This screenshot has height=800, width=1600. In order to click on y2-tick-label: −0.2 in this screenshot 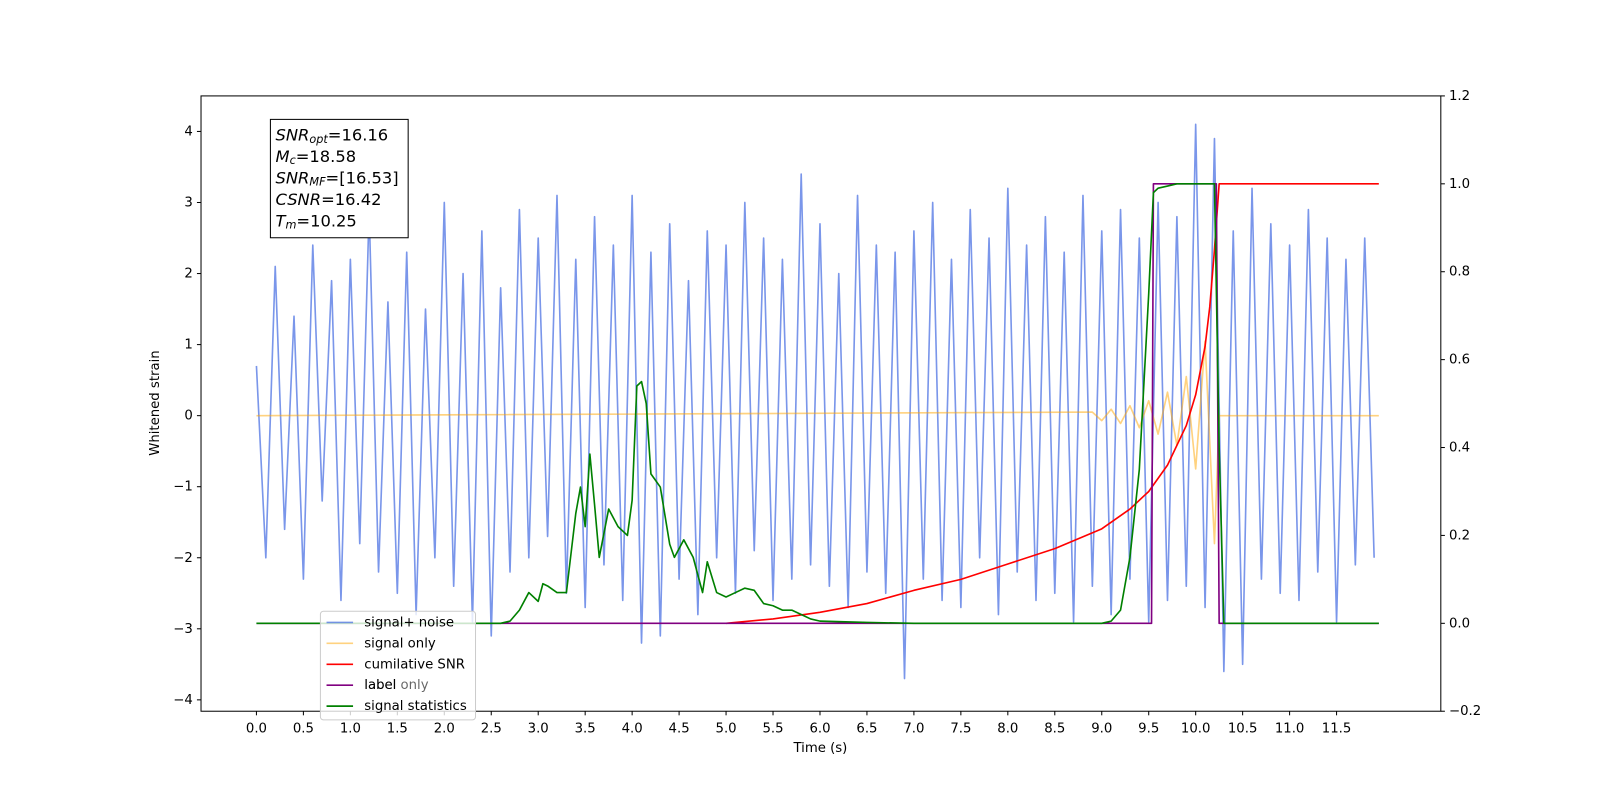, I will do `click(1465, 711)`.